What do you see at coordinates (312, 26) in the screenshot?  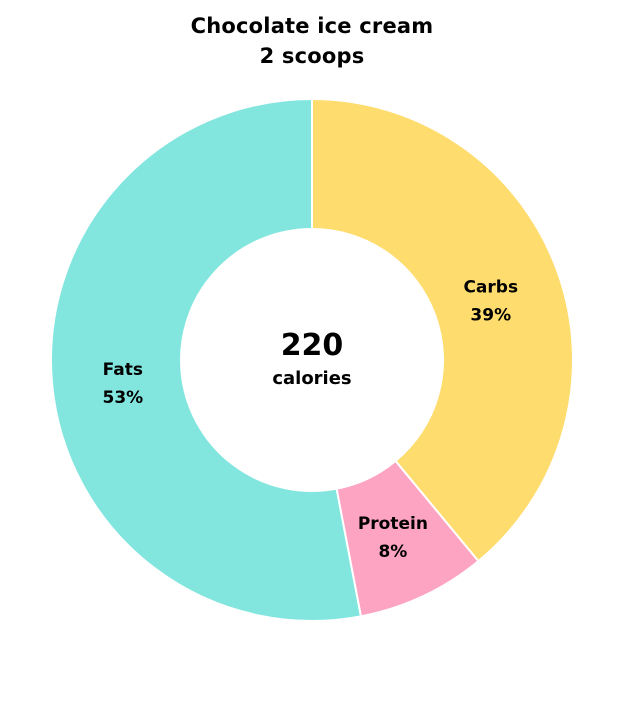 I see `chart-title: Chocolate ice cream` at bounding box center [312, 26].